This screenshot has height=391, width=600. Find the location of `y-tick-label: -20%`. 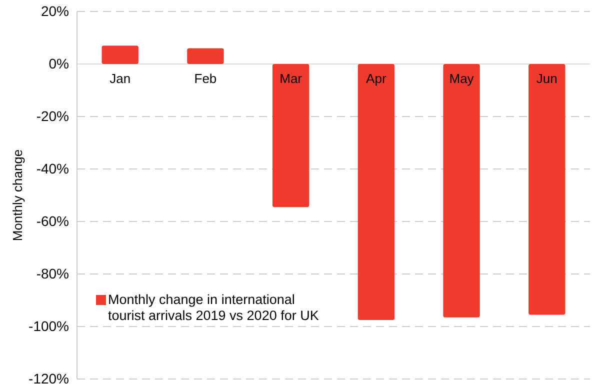

y-tick-label: -20% is located at coordinates (52, 116).